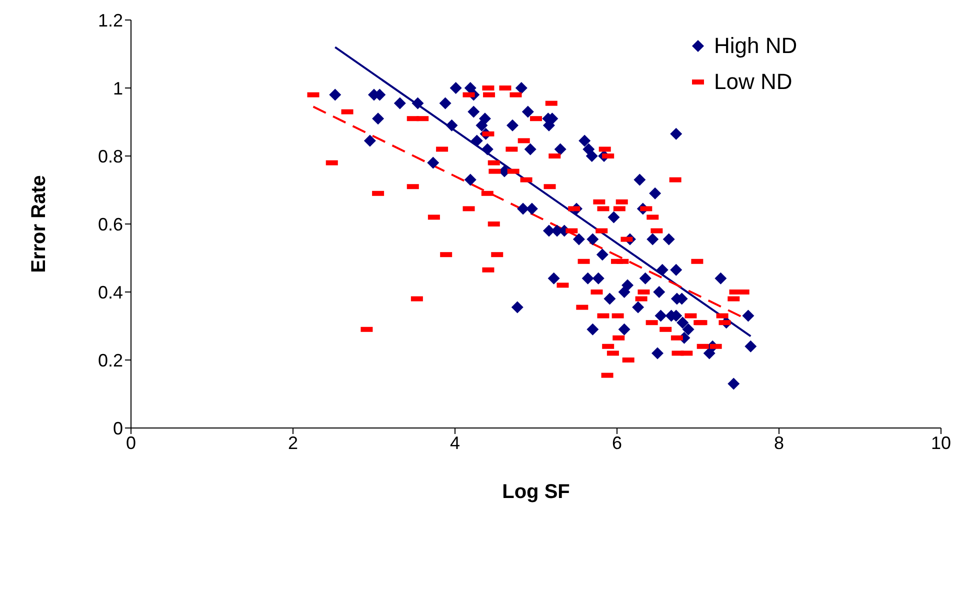  I want to click on x-tick-label: 0, so click(131, 442).